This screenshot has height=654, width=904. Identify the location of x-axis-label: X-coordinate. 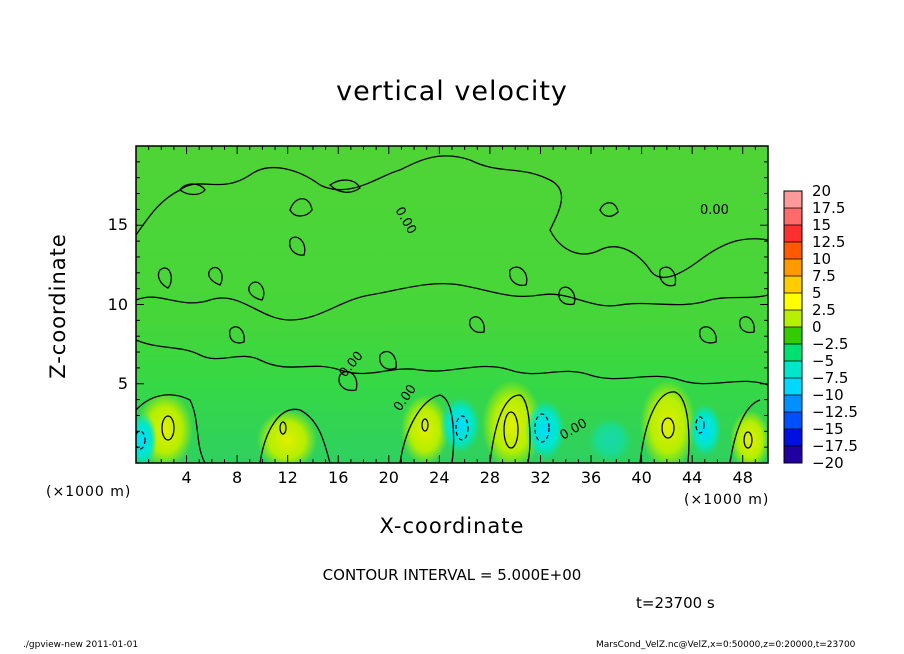
(452, 526).